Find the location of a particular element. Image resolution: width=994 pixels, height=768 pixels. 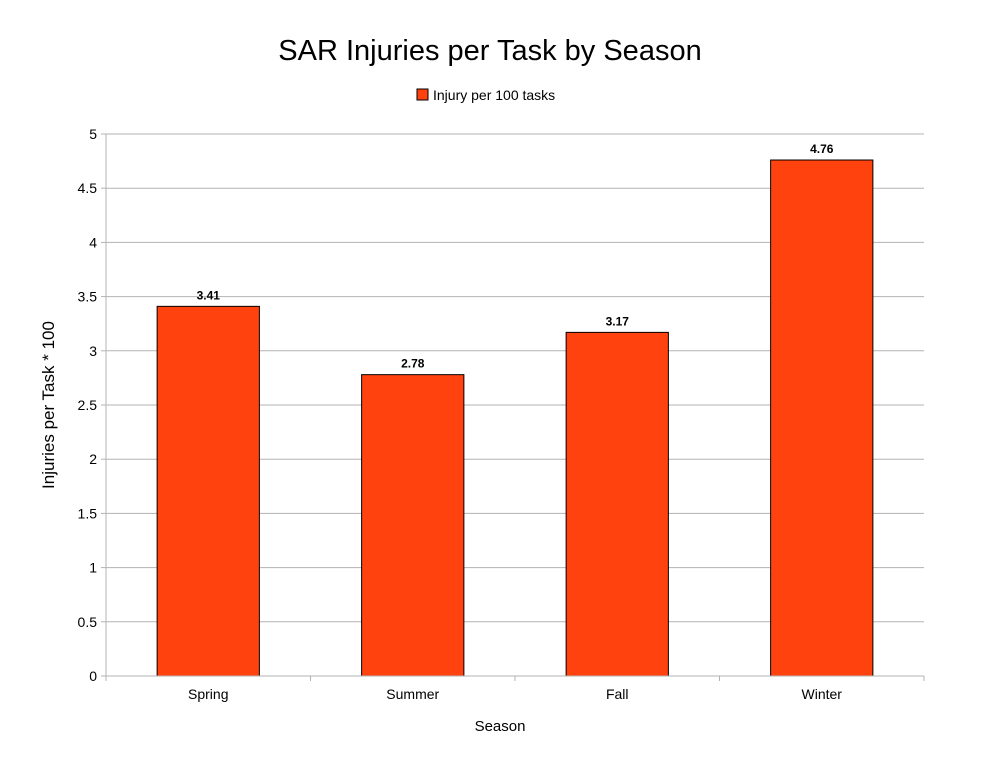

bar-summer is located at coordinates (413, 525).